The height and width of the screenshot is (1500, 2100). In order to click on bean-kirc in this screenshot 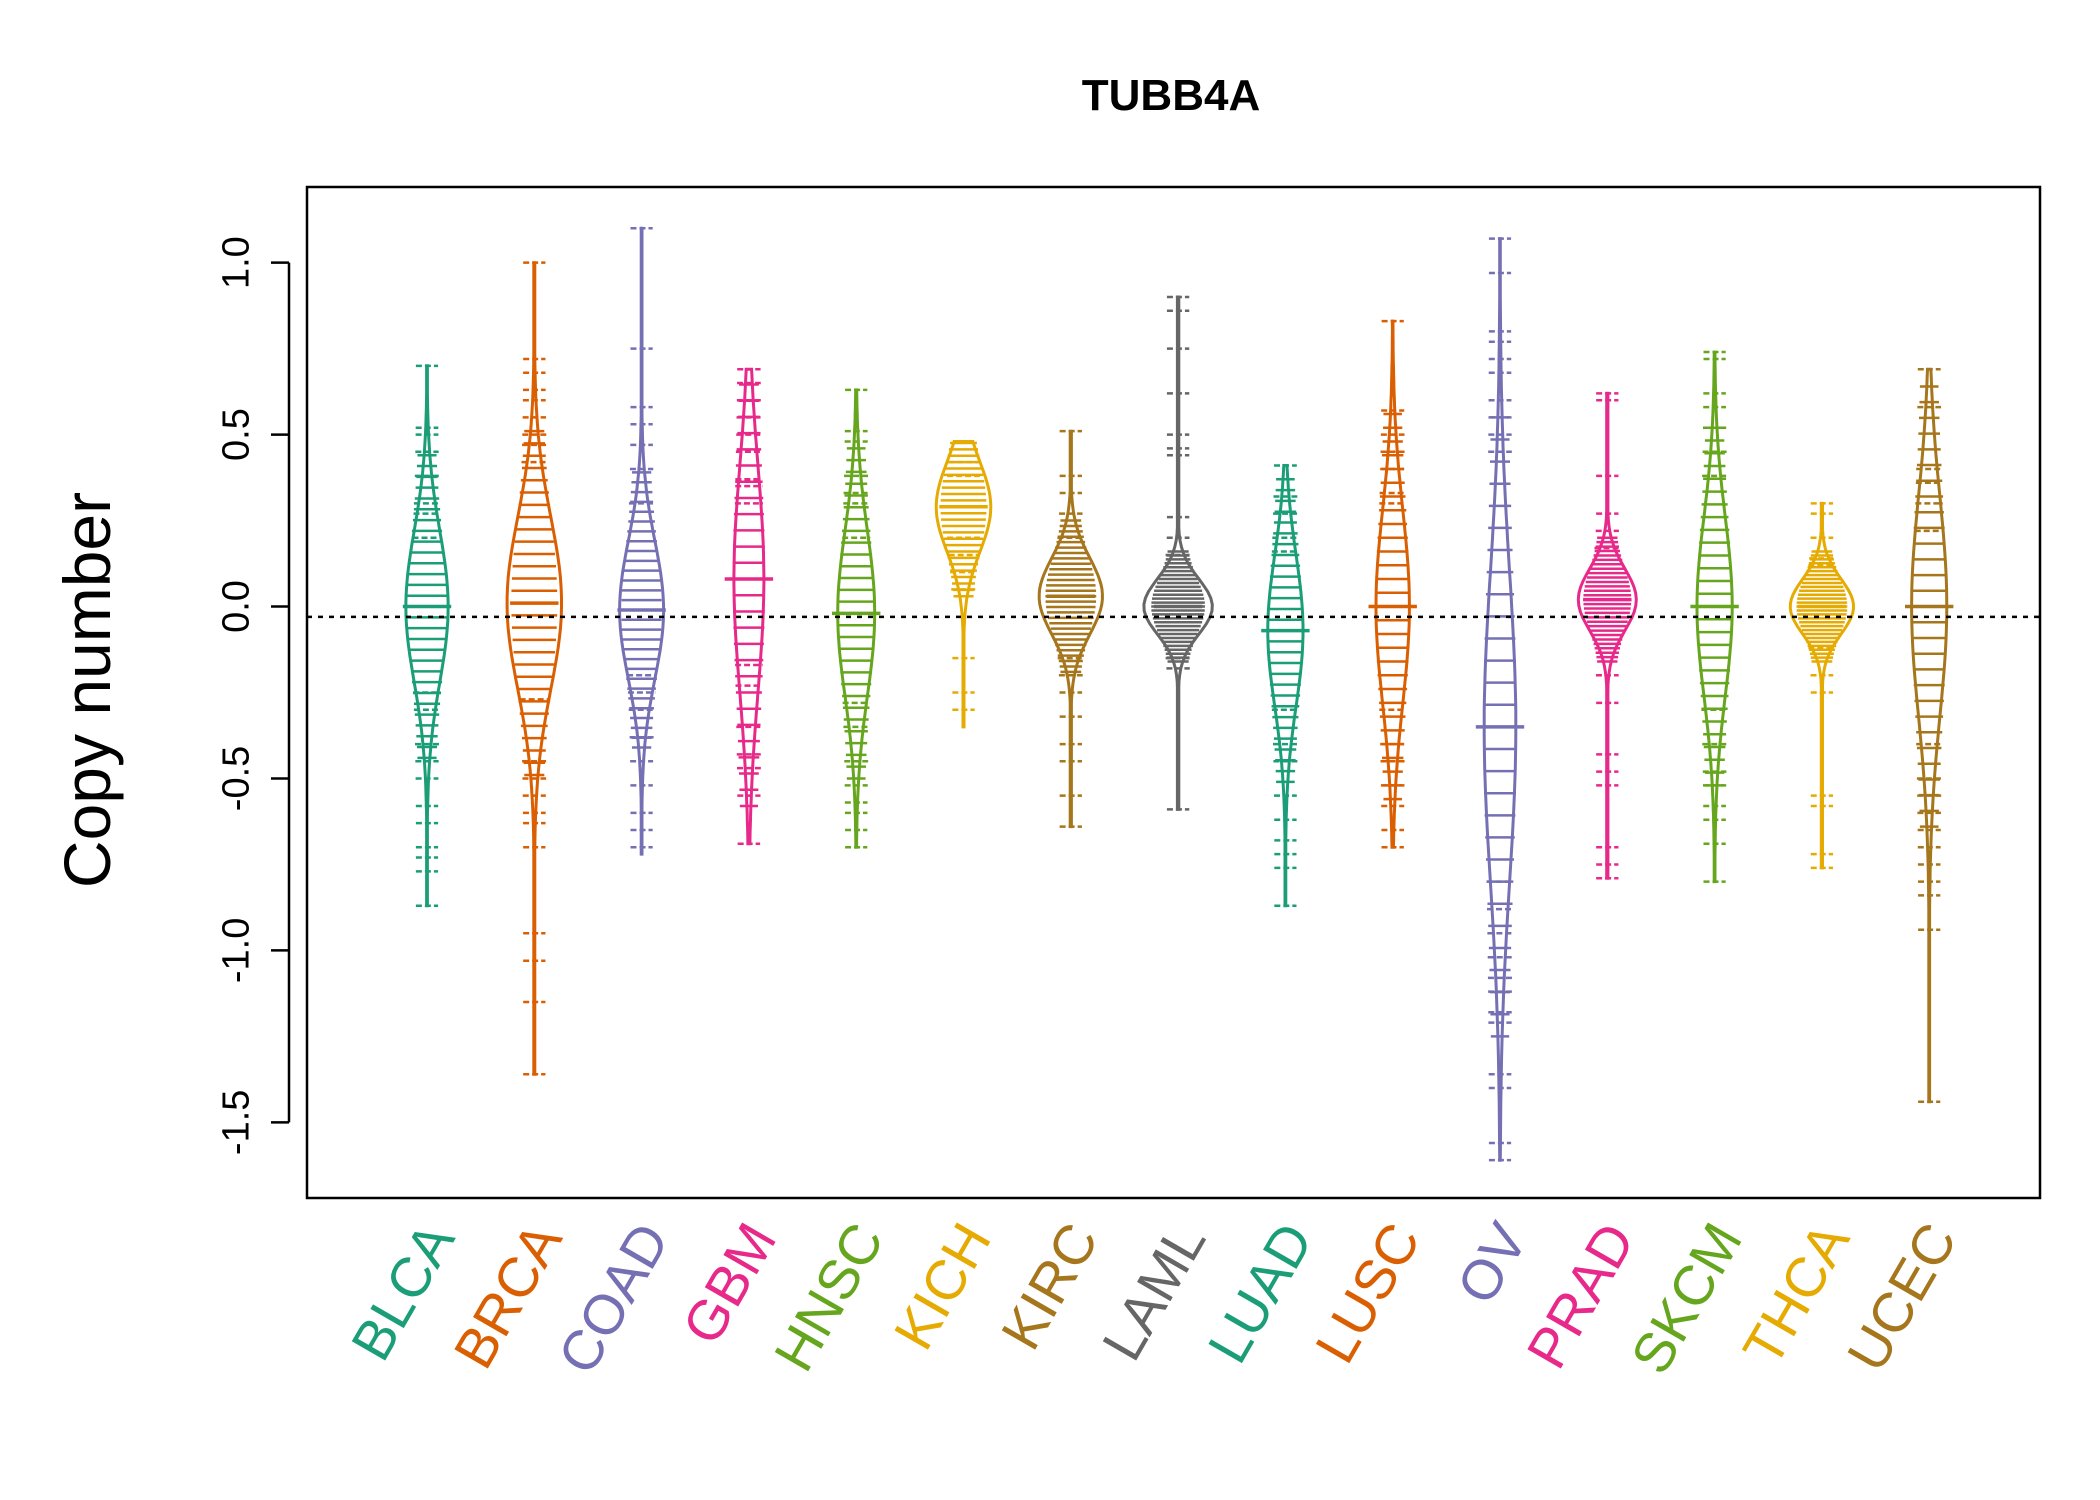, I will do `click(1070, 629)`.